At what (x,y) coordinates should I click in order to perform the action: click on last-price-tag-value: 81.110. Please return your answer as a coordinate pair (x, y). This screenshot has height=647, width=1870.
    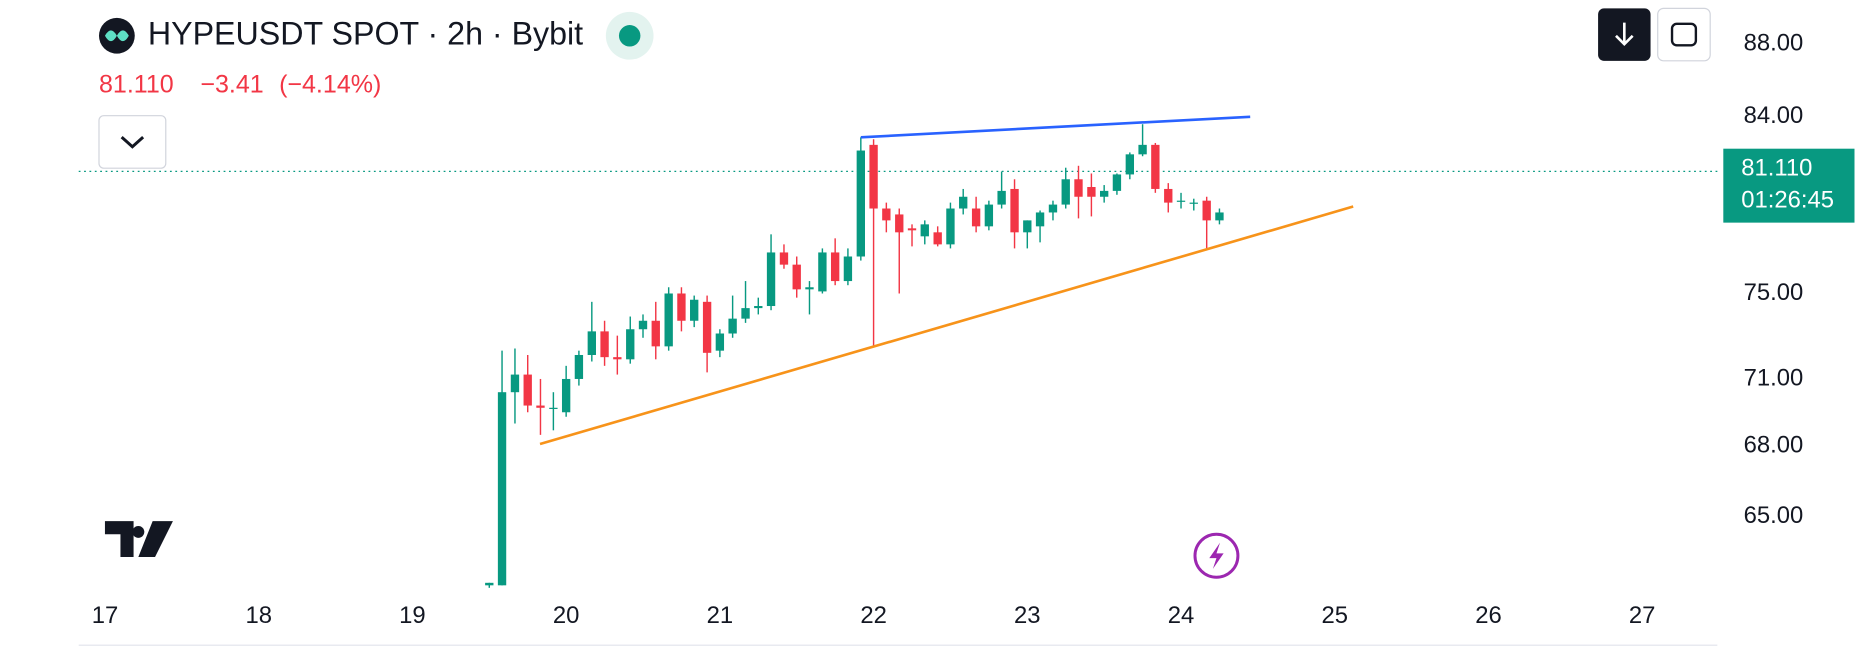
    Looking at the image, I should click on (1776, 167).